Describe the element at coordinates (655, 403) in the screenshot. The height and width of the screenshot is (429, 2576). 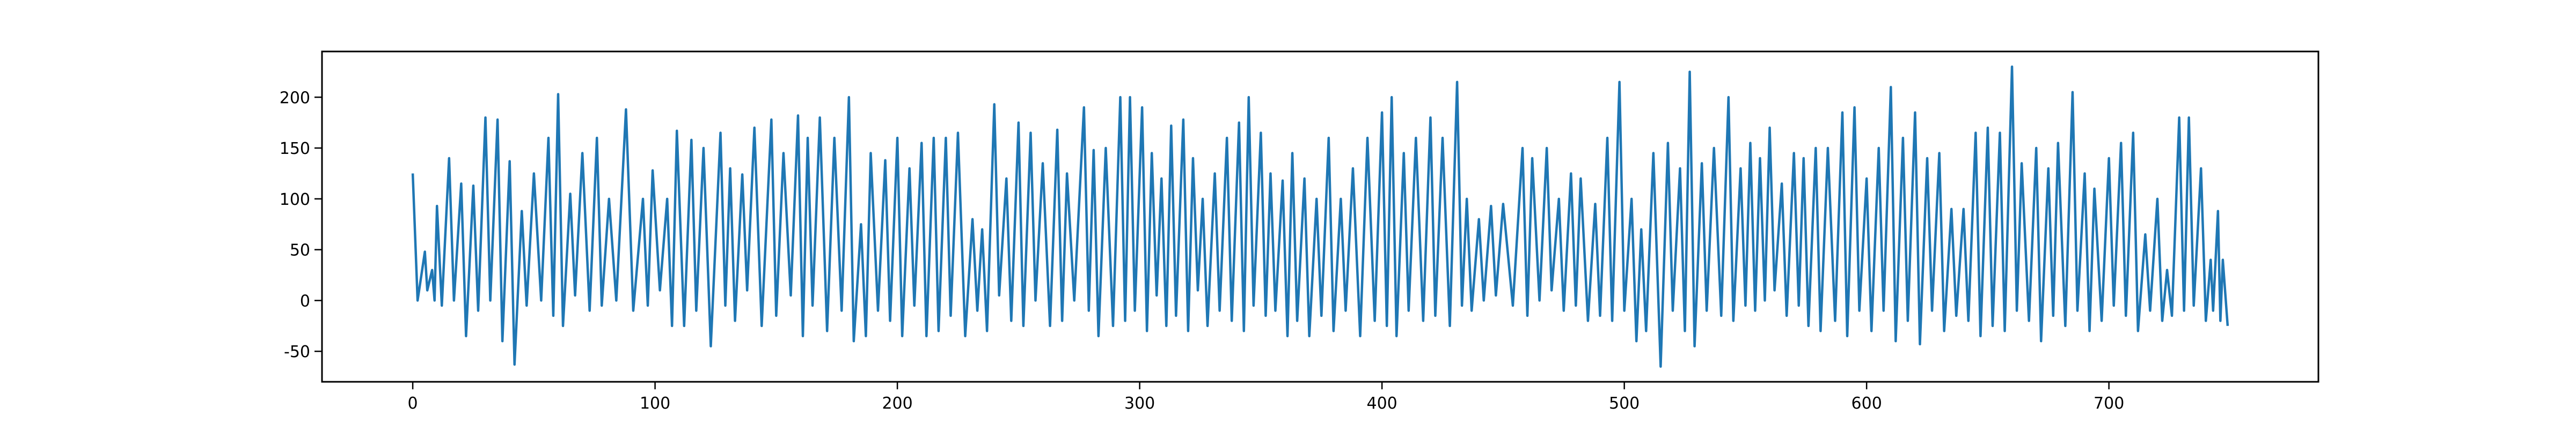
I see `x-tick-label: 100` at that location.